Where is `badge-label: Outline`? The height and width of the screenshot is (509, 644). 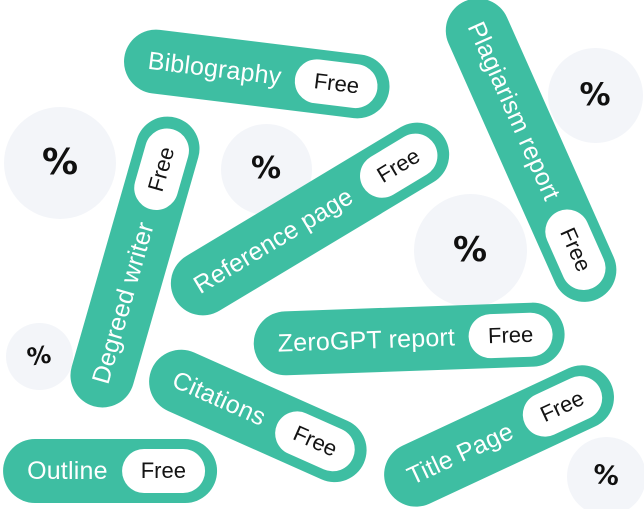
badge-label: Outline is located at coordinates (67, 470).